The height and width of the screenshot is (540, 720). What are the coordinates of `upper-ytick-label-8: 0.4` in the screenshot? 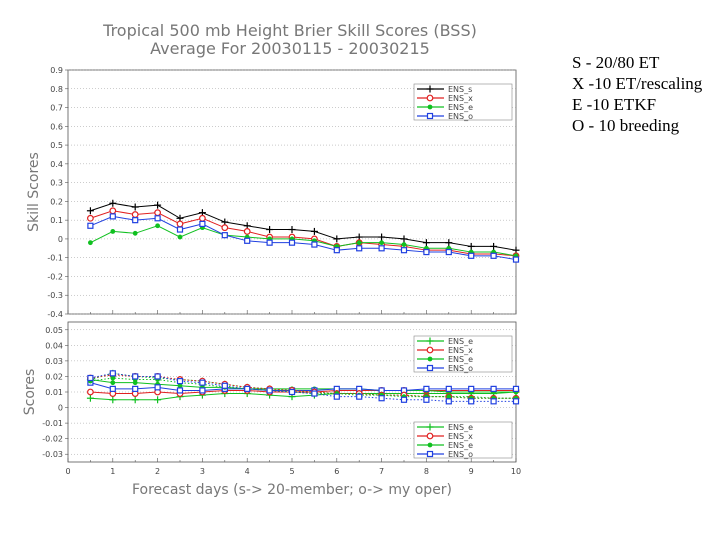 It's located at (56, 164).